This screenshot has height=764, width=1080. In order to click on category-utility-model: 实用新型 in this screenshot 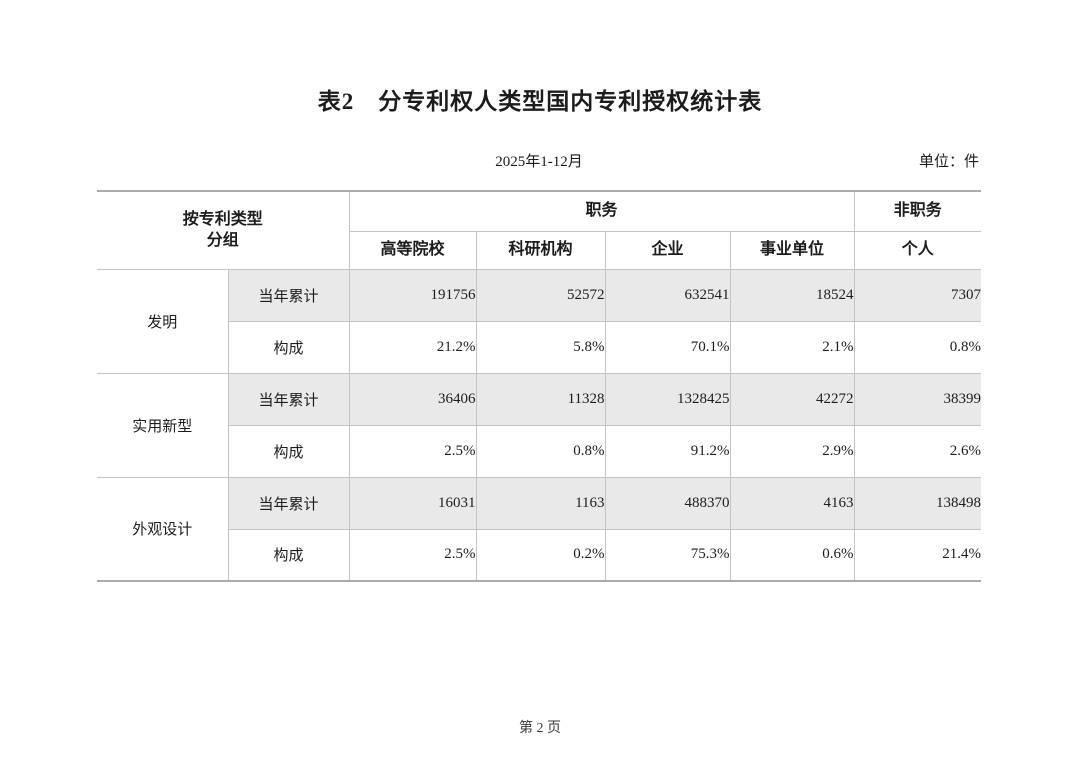, I will do `click(163, 425)`.